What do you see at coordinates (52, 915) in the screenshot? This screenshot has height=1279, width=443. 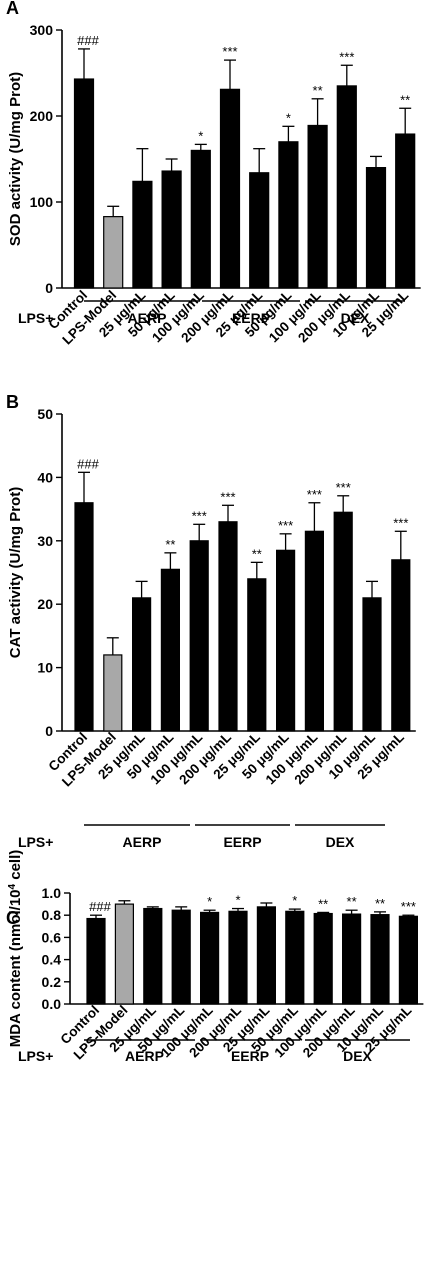 I see `y-tick-label: 0.8` at bounding box center [52, 915].